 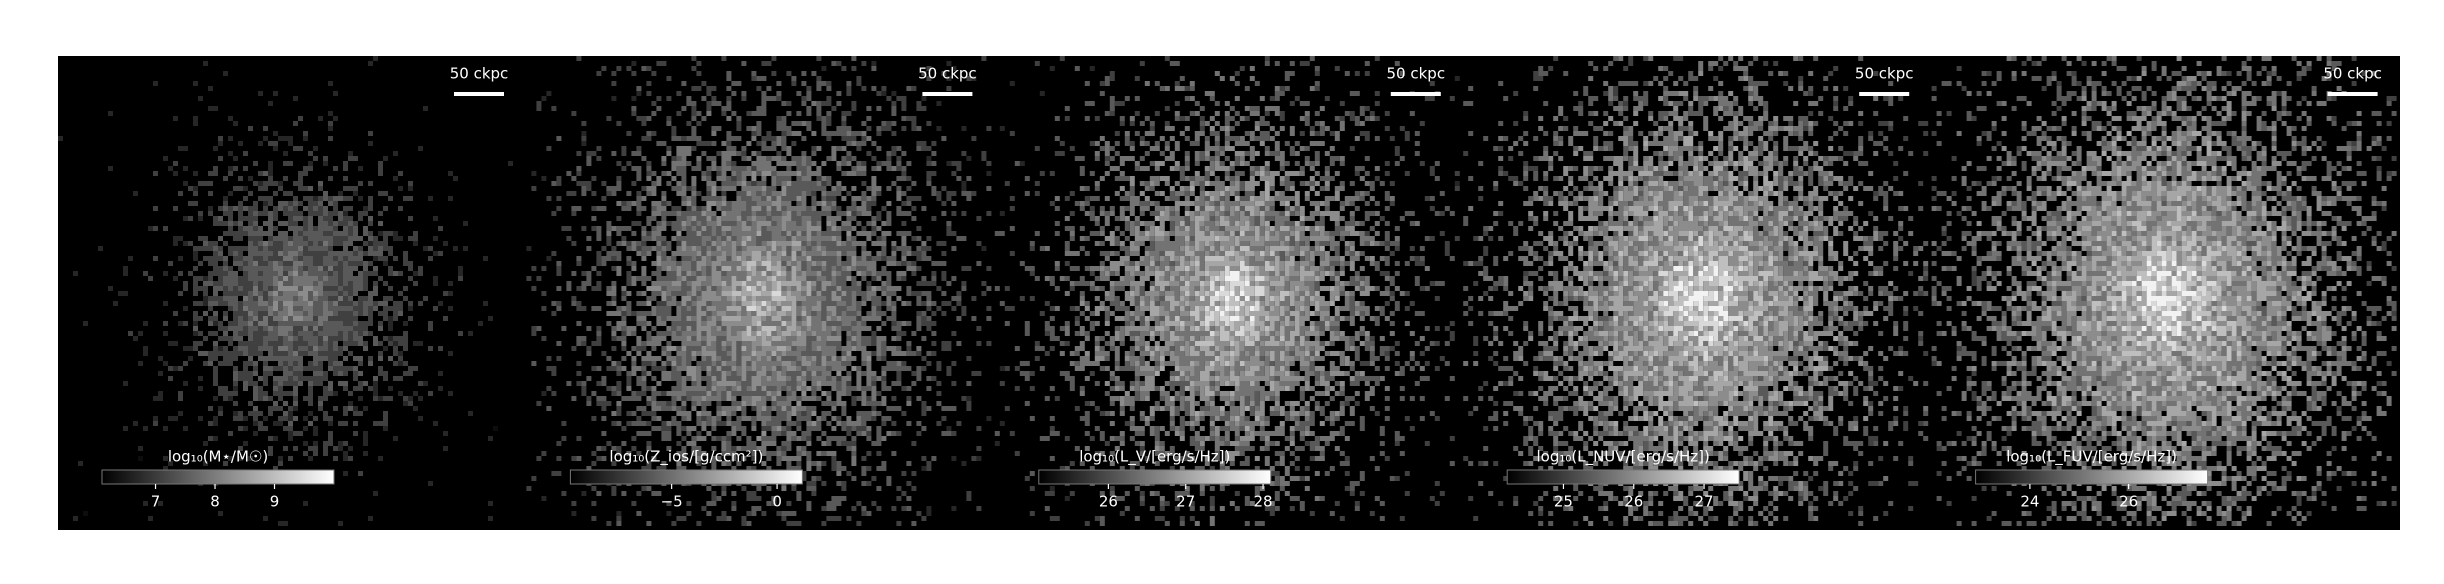 What do you see at coordinates (672, 502) in the screenshot?
I see `colorbar-tick-label: −5` at bounding box center [672, 502].